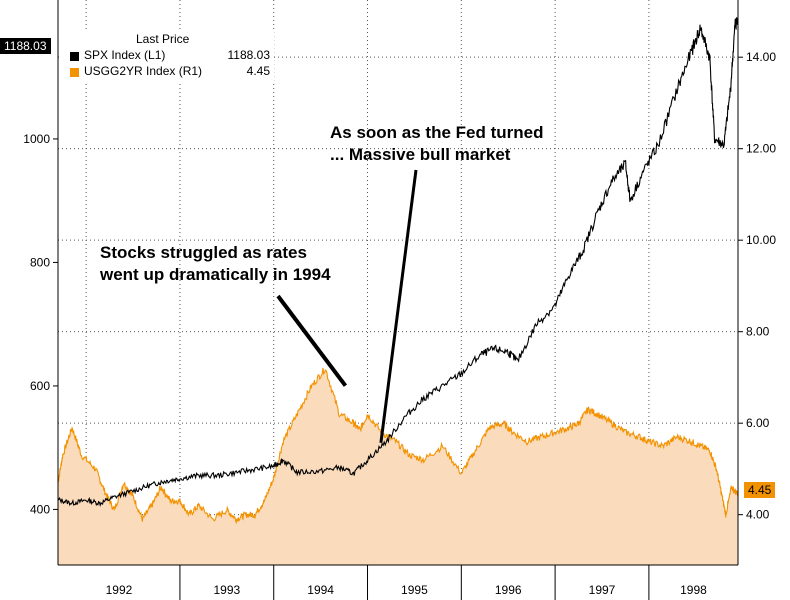  I want to click on legend-header: Last Price, so click(163, 39).